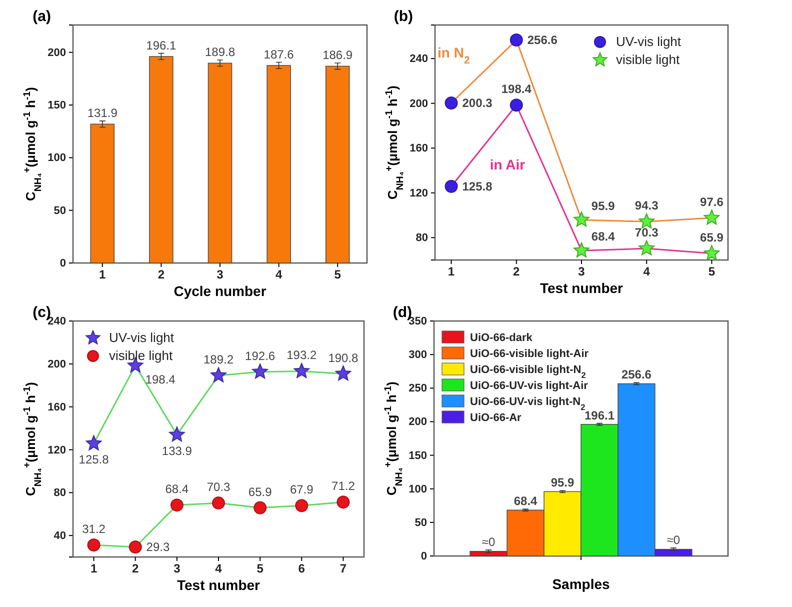 Image resolution: width=792 pixels, height=607 pixels. What do you see at coordinates (337, 55) in the screenshot?
I see `data-label: 186.9` at bounding box center [337, 55].